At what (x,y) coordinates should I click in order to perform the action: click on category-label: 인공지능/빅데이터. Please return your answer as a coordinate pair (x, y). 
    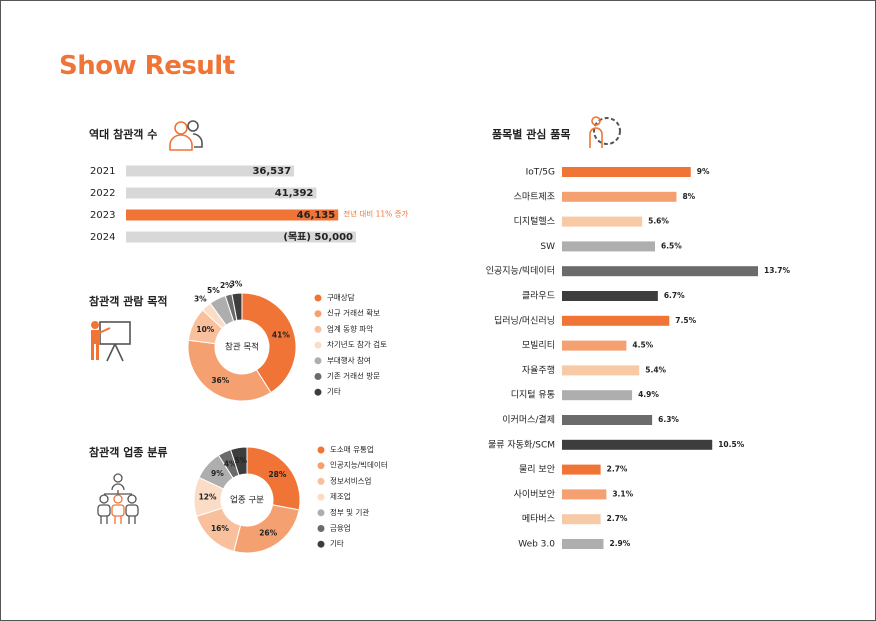
    Looking at the image, I should click on (520, 271).